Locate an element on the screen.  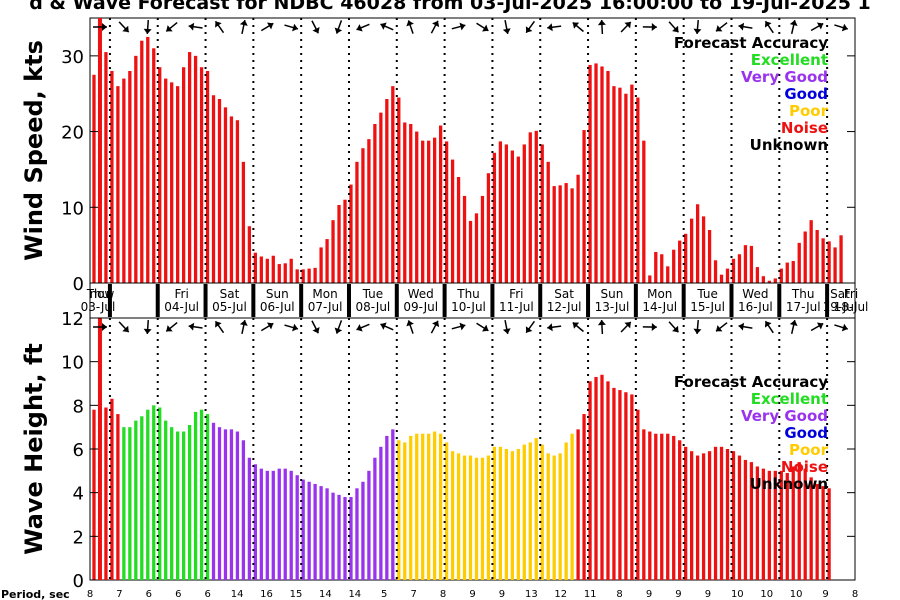
date-label: 10-Jul is located at coordinates (468, 307).